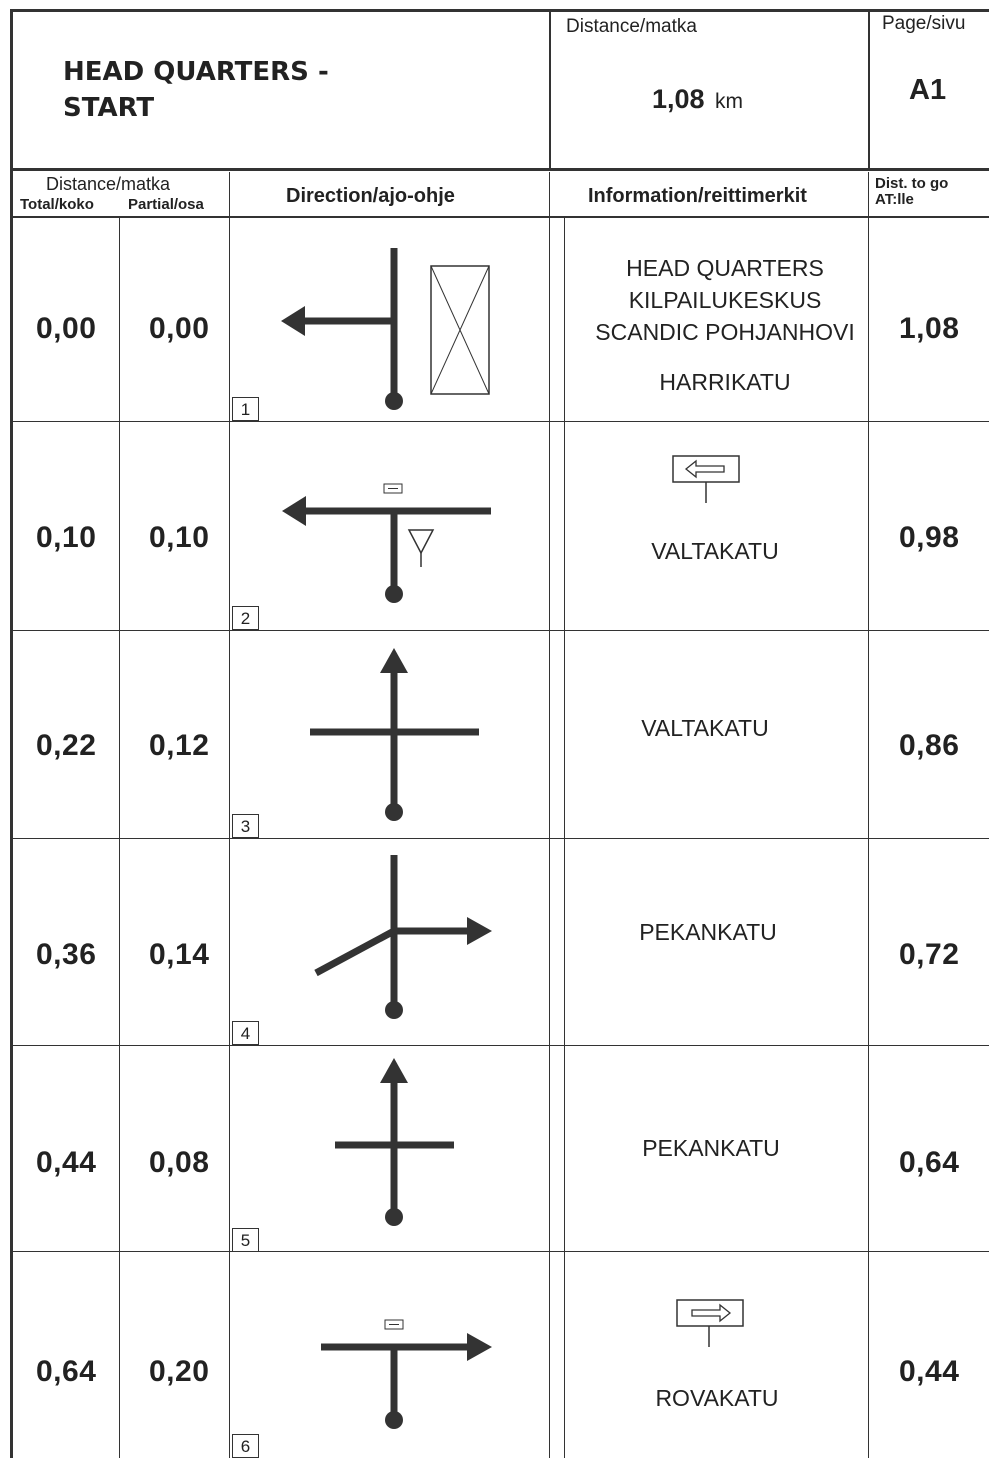 This screenshot has height=1459, width=989. I want to click on col-dist-to-go-line-2: AT:lle, so click(894, 199).